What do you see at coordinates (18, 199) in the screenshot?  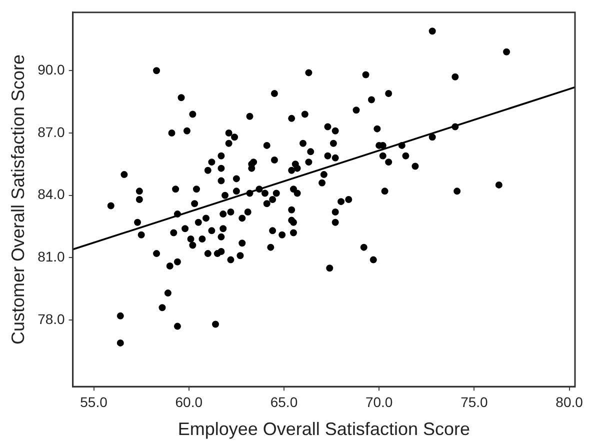 I see `y-axis-title: Customer Overall Satisfaction Score` at bounding box center [18, 199].